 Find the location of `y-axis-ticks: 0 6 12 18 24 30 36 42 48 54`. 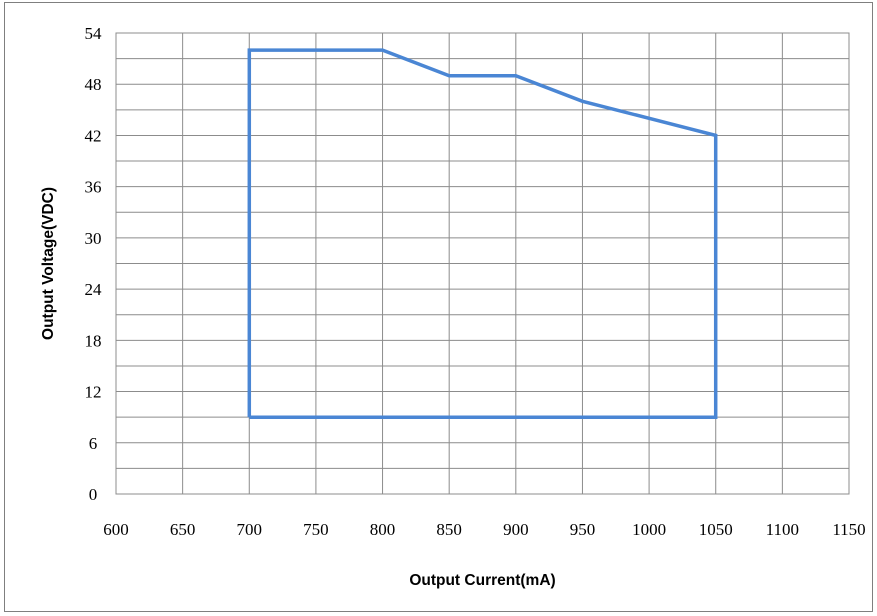

y-axis-ticks: 0 6 12 18 24 30 36 42 48 54 is located at coordinates (94, 264).